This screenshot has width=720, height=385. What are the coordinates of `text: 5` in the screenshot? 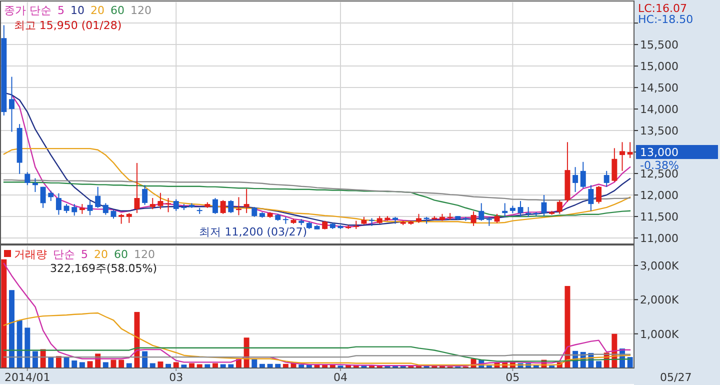 It's located at (84, 254).